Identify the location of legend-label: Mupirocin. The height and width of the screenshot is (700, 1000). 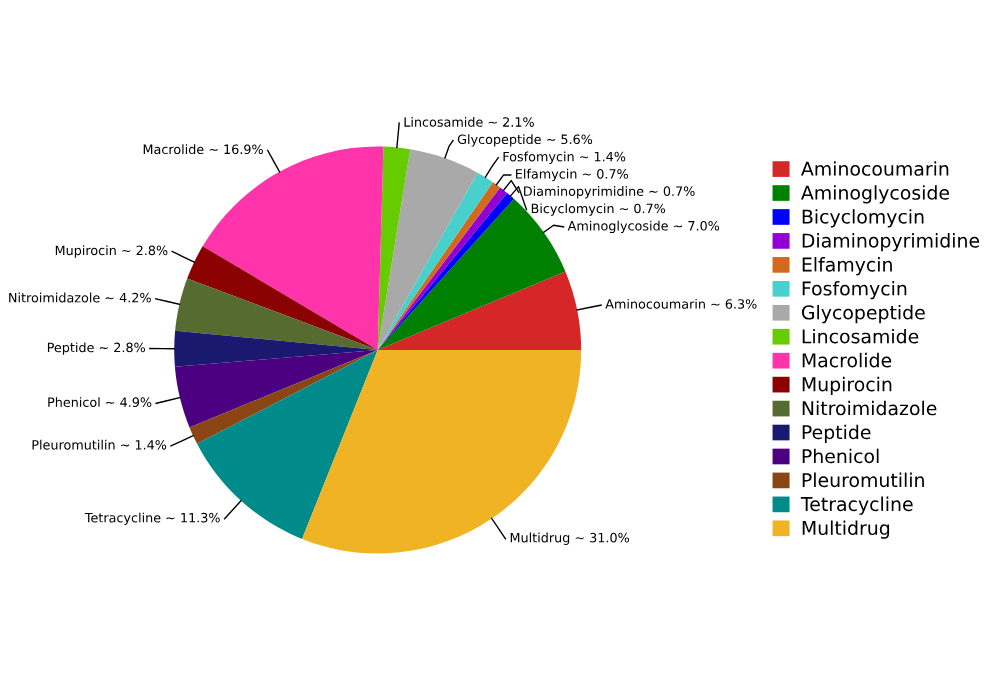
(847, 386).